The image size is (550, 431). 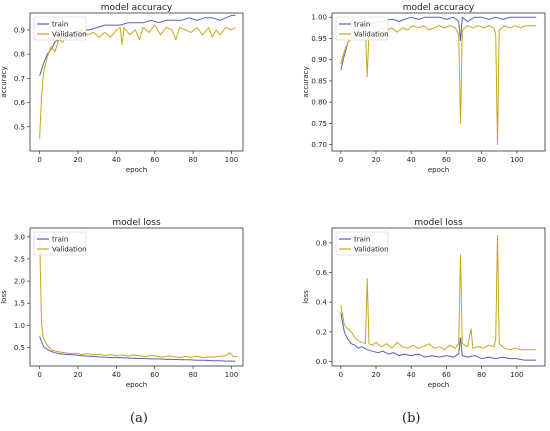 What do you see at coordinates (19, 304) in the screenshot?
I see `y-tick-label: 1.5` at bounding box center [19, 304].